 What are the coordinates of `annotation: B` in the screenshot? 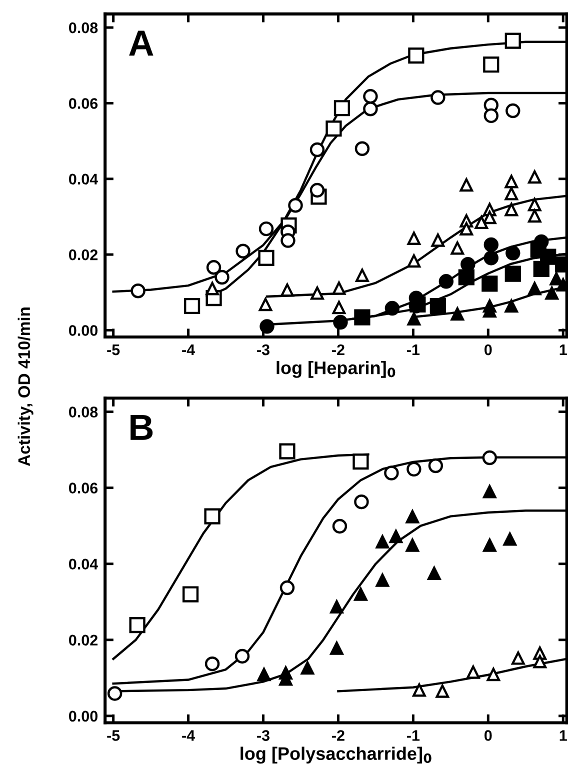 It's located at (141, 427).